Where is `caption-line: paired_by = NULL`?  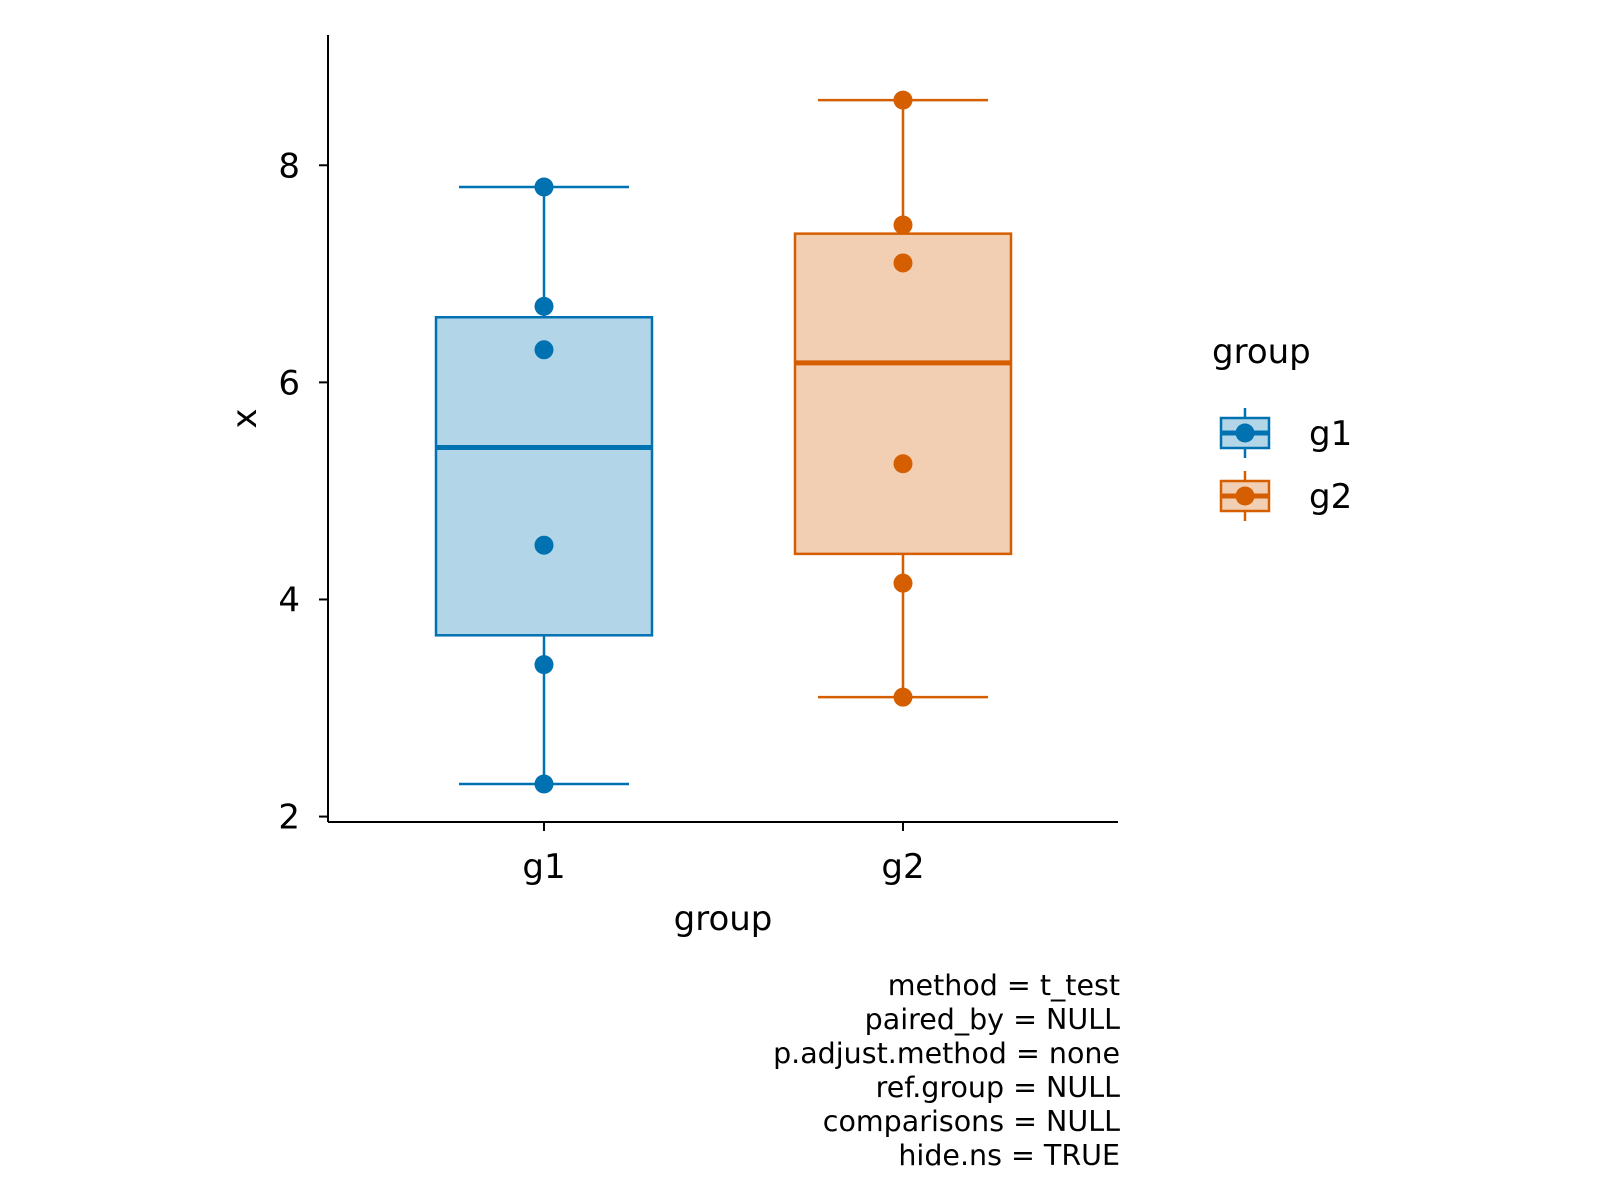
caption-line: paired_by = NULL is located at coordinates (992, 1019).